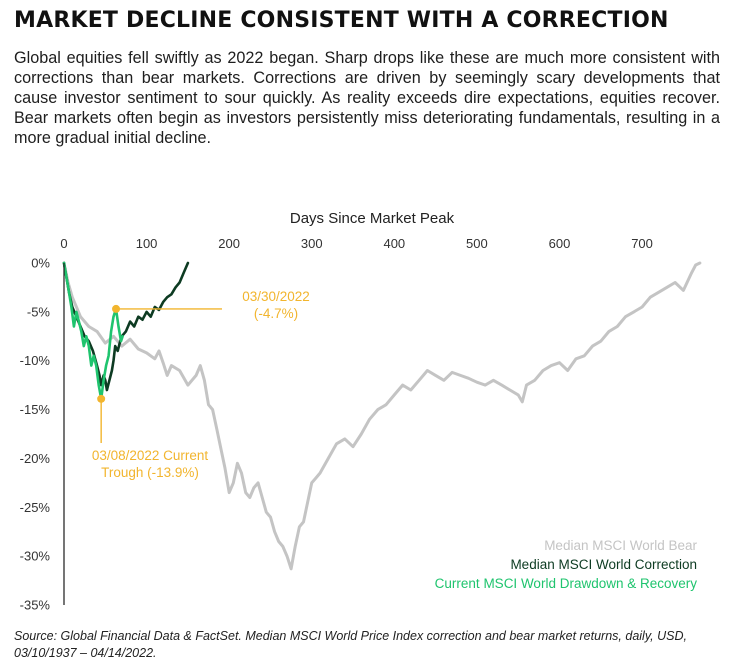 The height and width of the screenshot is (670, 735). I want to click on y-tick-label: -35%, so click(35, 605).